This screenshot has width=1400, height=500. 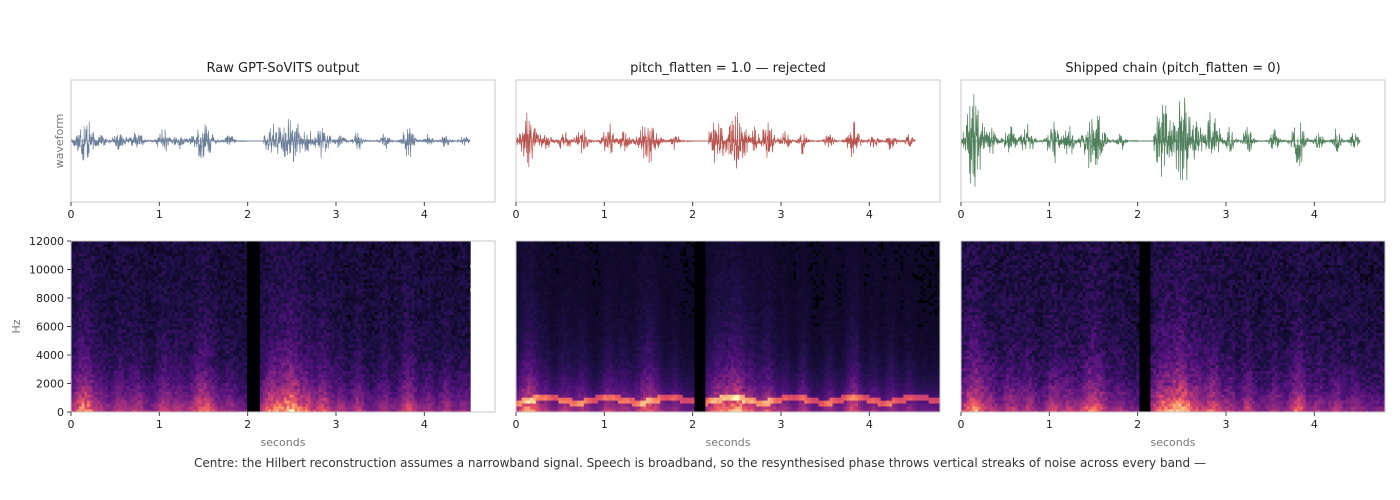 What do you see at coordinates (50, 327) in the screenshot?
I see `y-tick-label: 6000` at bounding box center [50, 327].